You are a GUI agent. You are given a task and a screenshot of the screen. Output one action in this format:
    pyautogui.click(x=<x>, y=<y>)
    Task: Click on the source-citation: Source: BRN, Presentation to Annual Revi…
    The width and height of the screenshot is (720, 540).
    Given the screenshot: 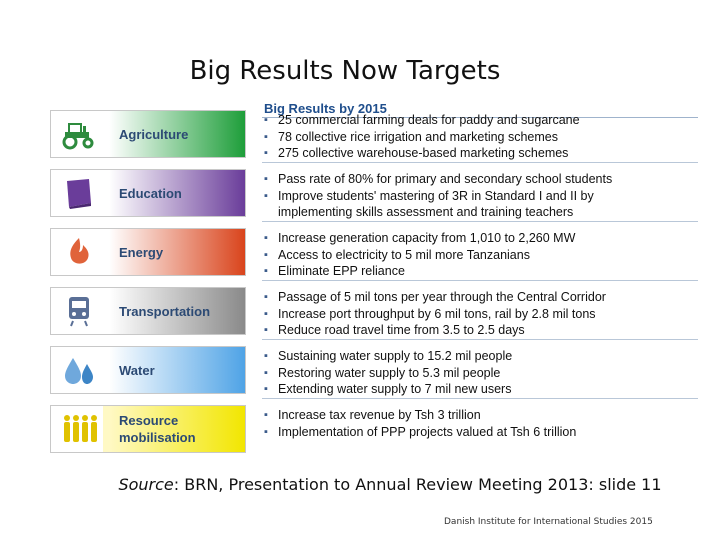 What is the action you would take?
    pyautogui.click(x=360, y=484)
    